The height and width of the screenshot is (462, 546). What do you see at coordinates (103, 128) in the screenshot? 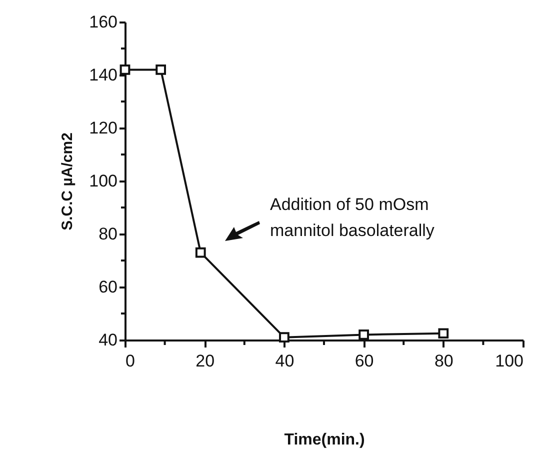
I see `y-tick-label: 120` at bounding box center [103, 128].